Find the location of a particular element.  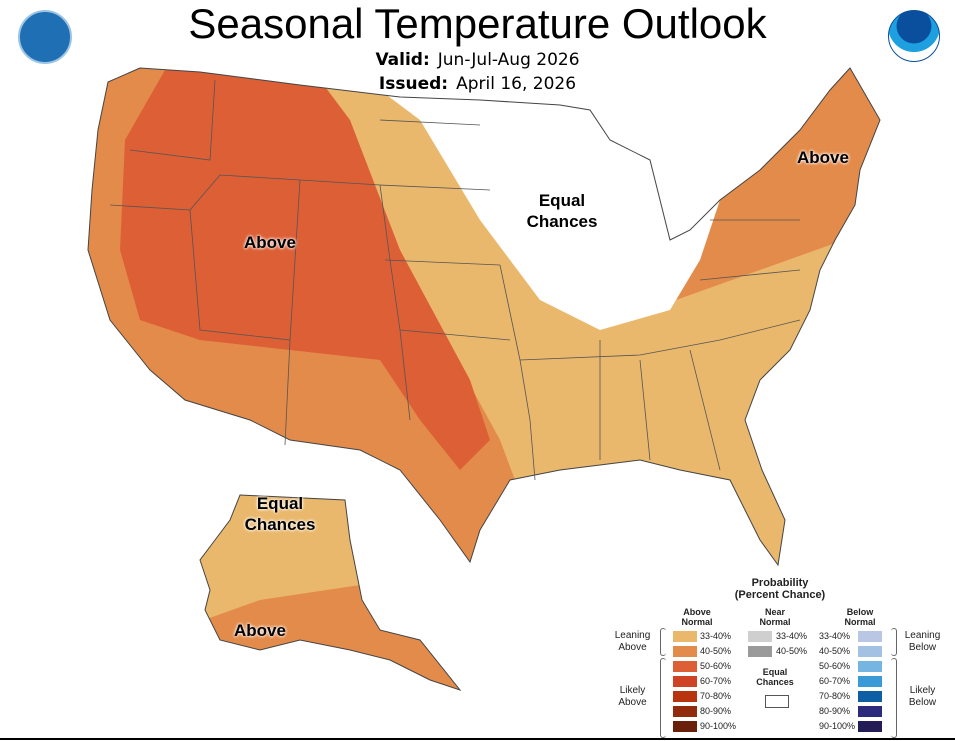

issued-date: Issued: April 16, 2026 is located at coordinates (477, 84).